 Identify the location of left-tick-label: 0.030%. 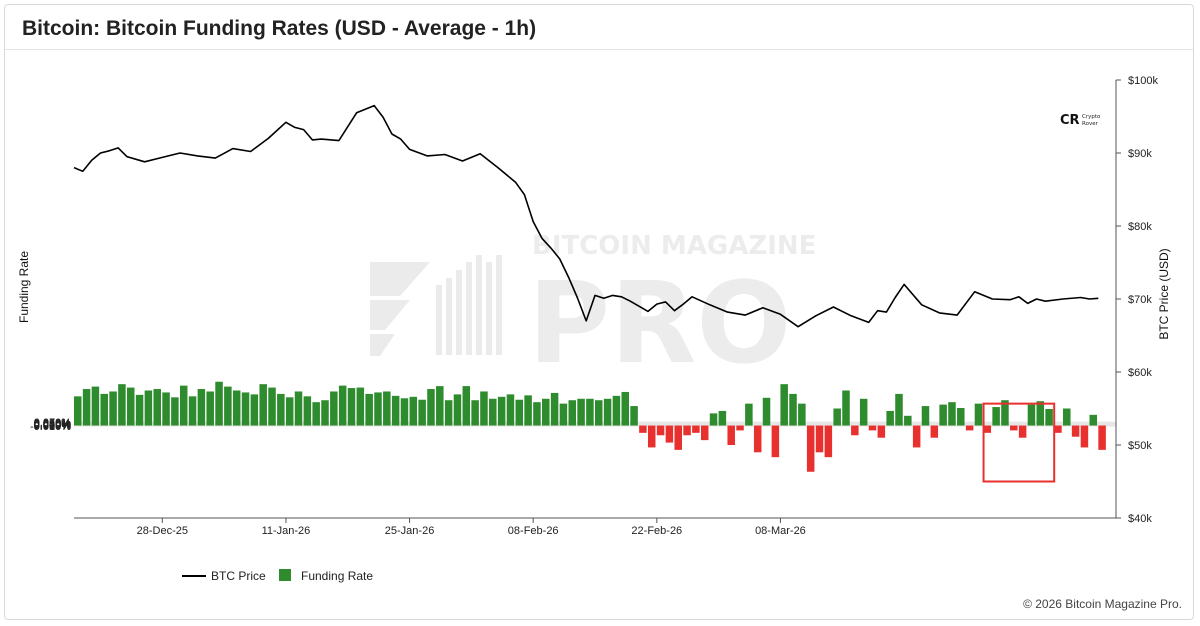
(53, 425).